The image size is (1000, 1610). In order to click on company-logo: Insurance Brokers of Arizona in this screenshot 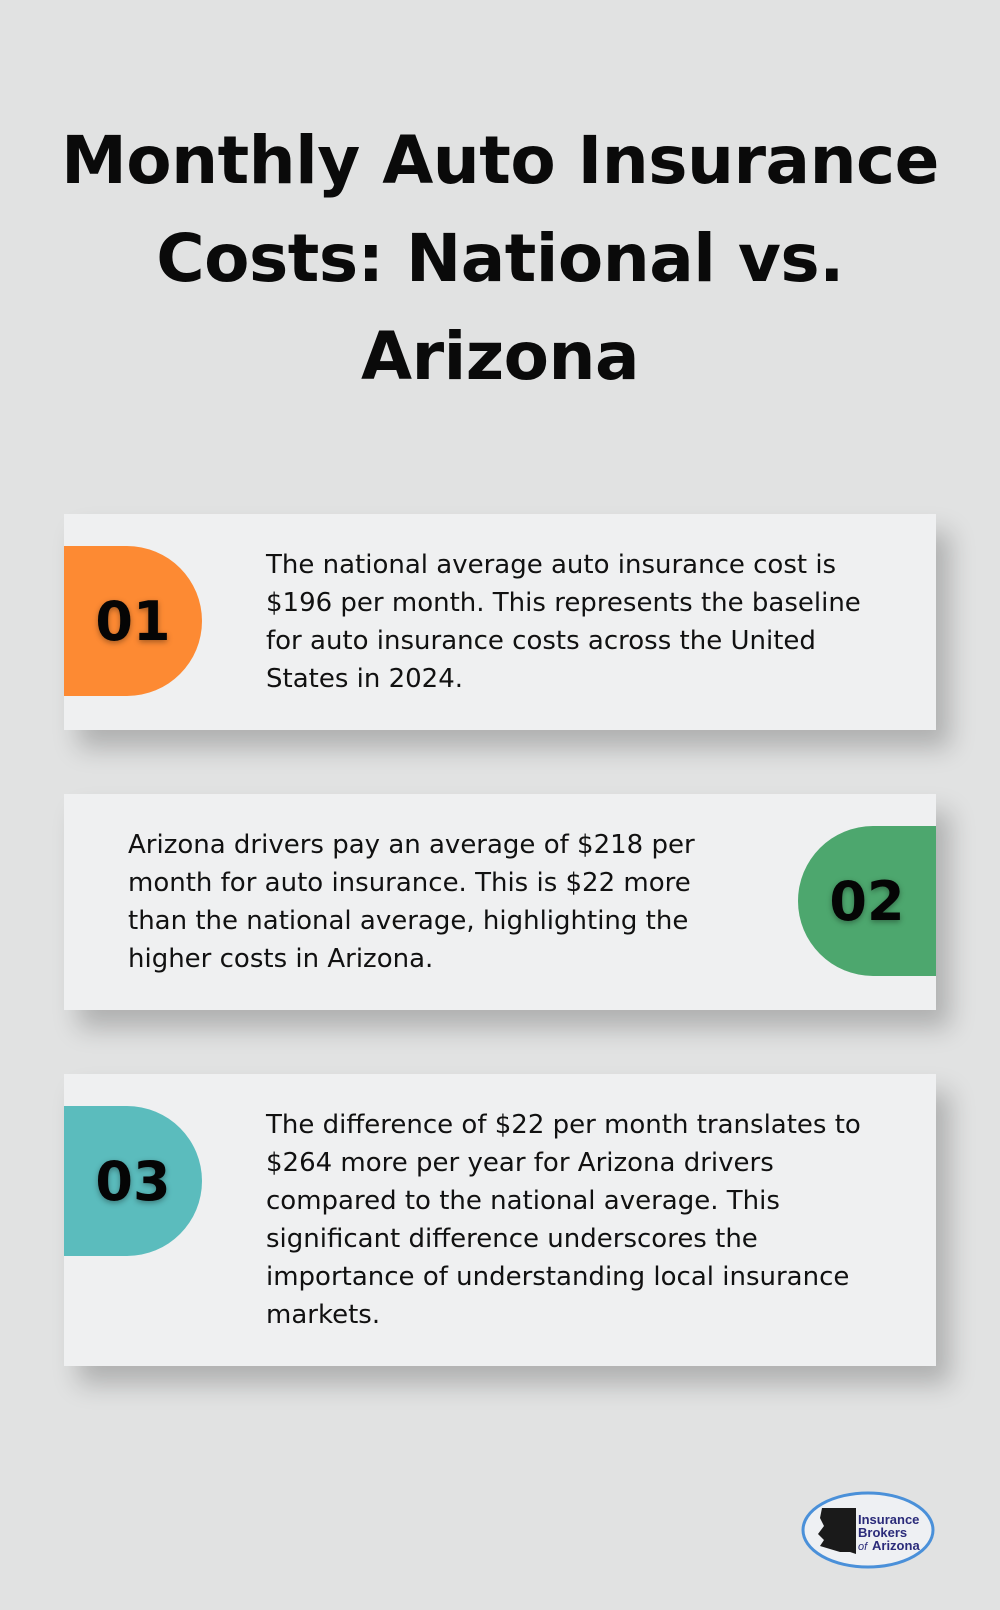, I will do `click(868, 1530)`.